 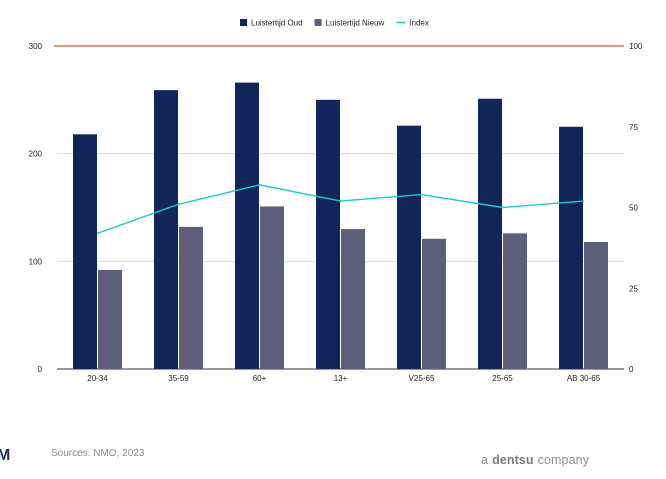 I want to click on brand-name: dentsu, so click(x=513, y=460).